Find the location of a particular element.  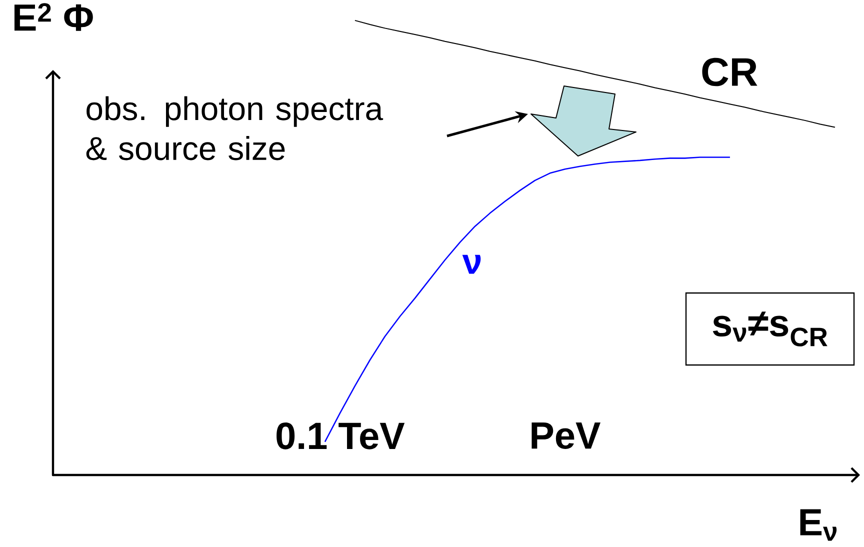

series-label: CR is located at coordinates (730, 72).